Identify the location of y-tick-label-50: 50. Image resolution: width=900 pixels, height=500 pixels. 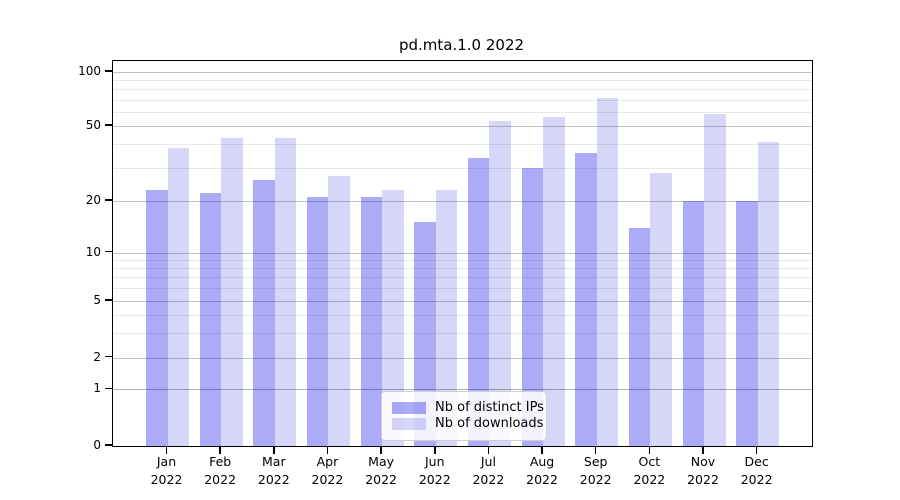
(93, 125).